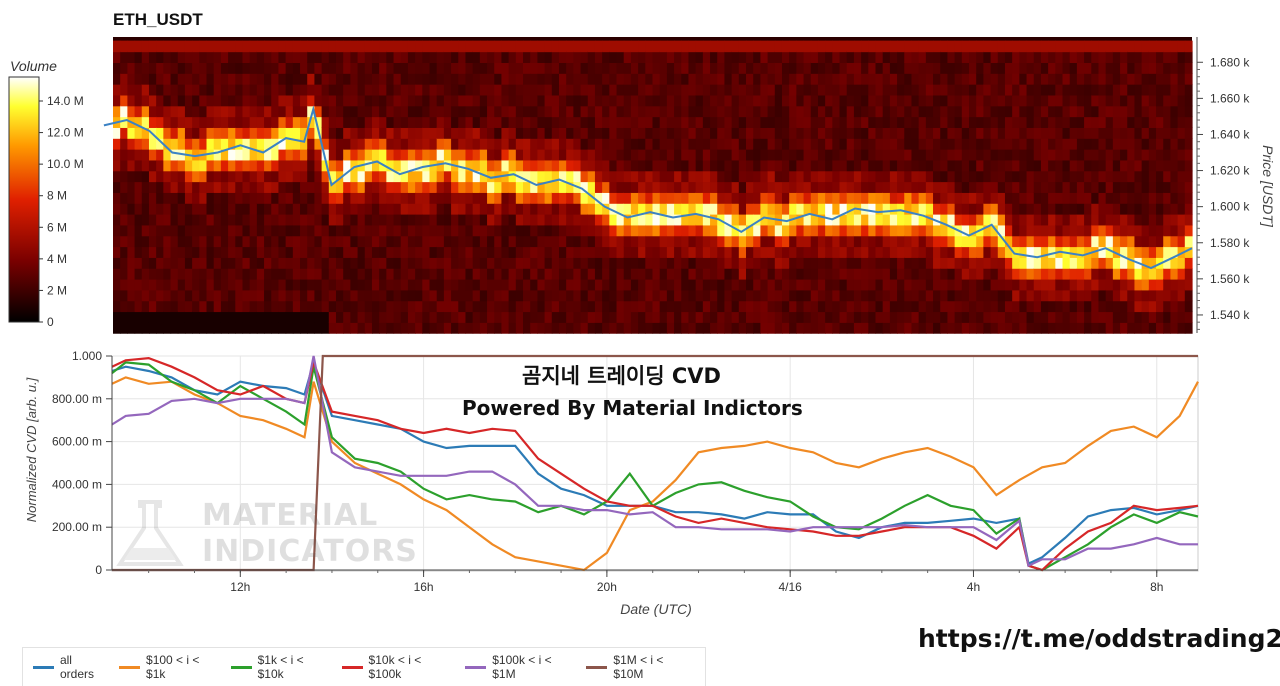  Describe the element at coordinates (169, 667) in the screenshot. I see `legend-item: $100 < i < $1k` at that location.